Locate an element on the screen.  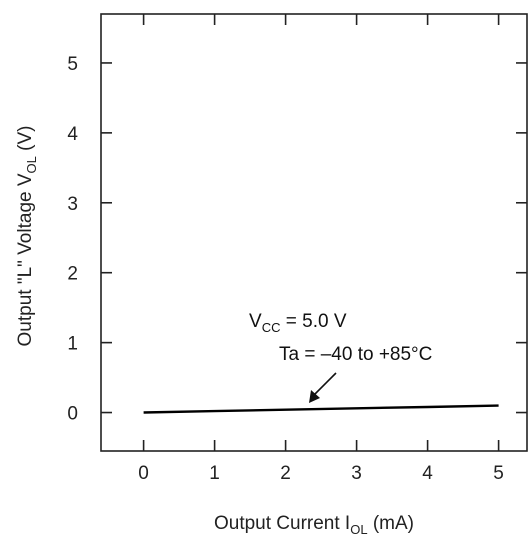
y-tick-label: 2 is located at coordinates (72, 274).